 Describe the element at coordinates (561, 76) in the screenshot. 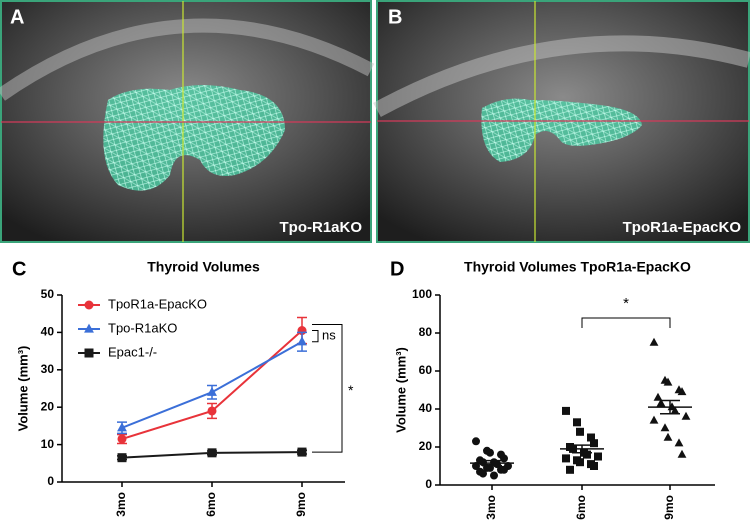

I see `tissue-band` at that location.